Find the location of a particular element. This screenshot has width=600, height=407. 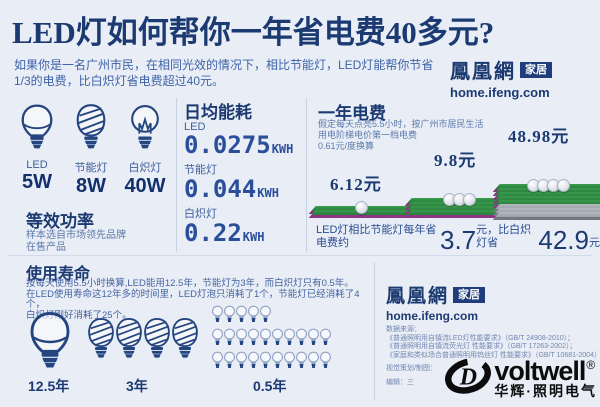

energy-value: 0.044 is located at coordinates (220, 189).